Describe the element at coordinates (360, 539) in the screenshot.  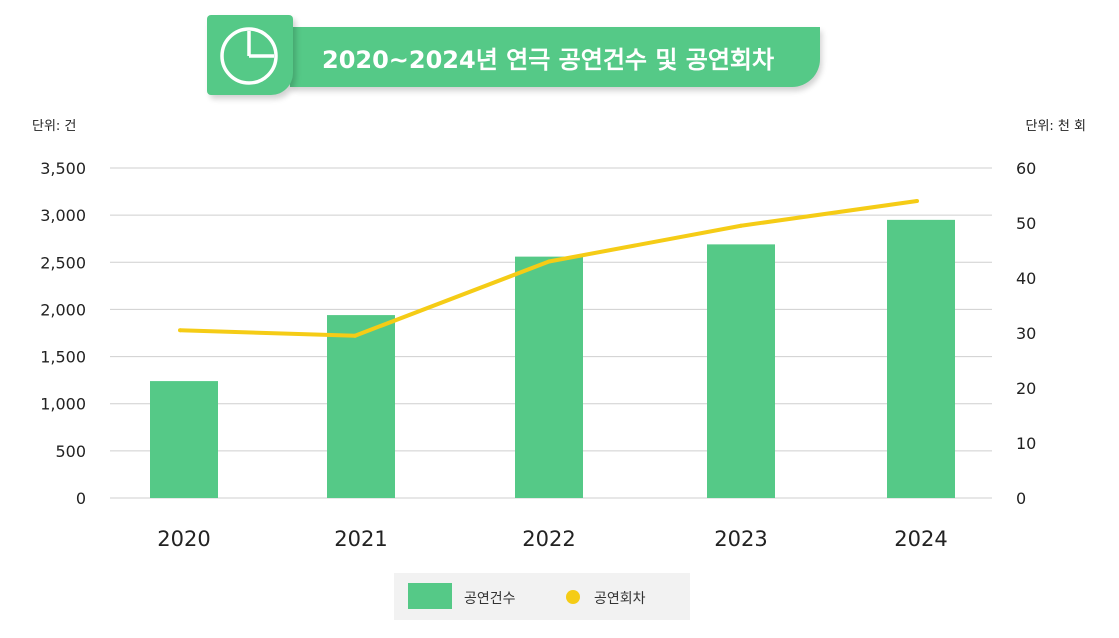
I see `x-axis-tick-label: 2021` at that location.